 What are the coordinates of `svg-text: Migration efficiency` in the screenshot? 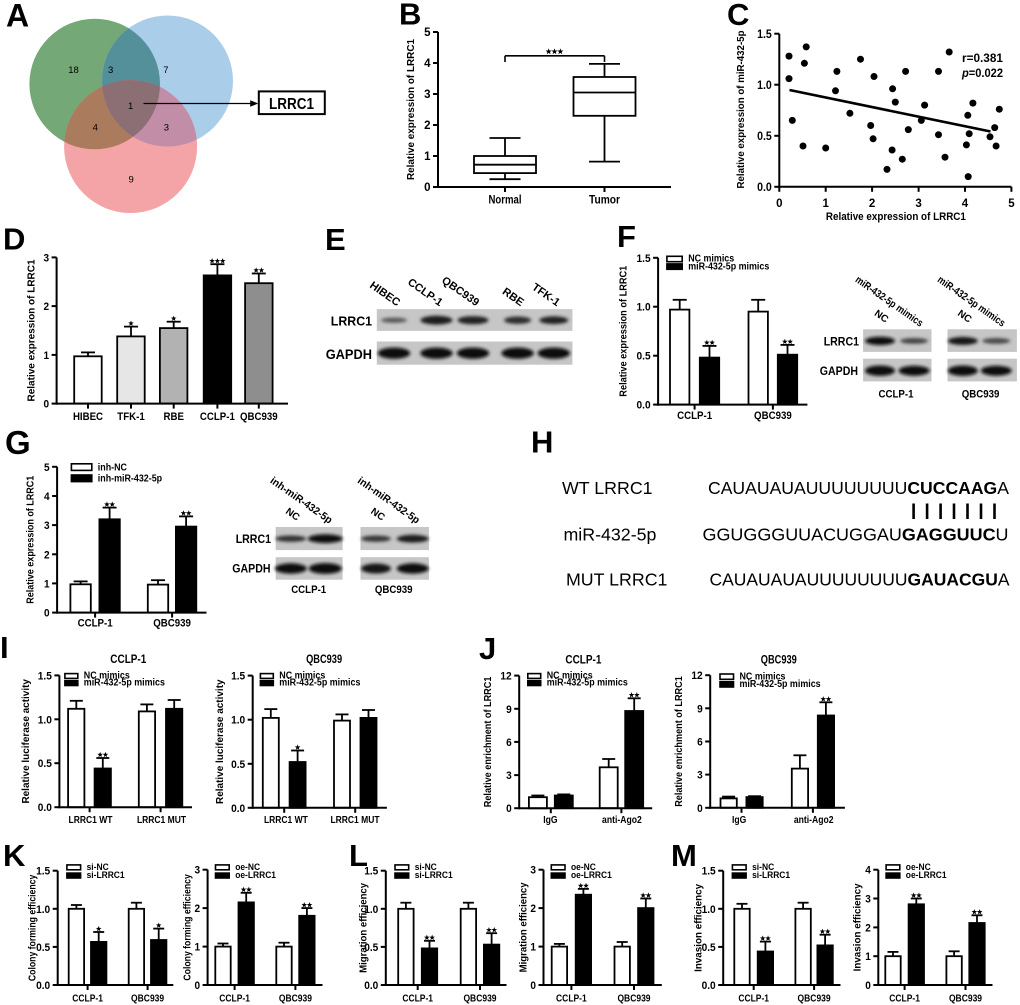 It's located at (364, 928).